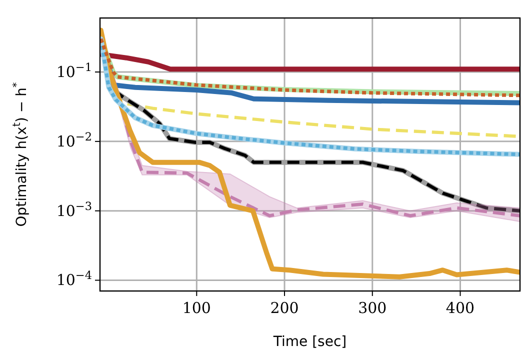 The image size is (530, 364). I want to click on y-tick-label: 10$^{−3}$, so click(74, 209).